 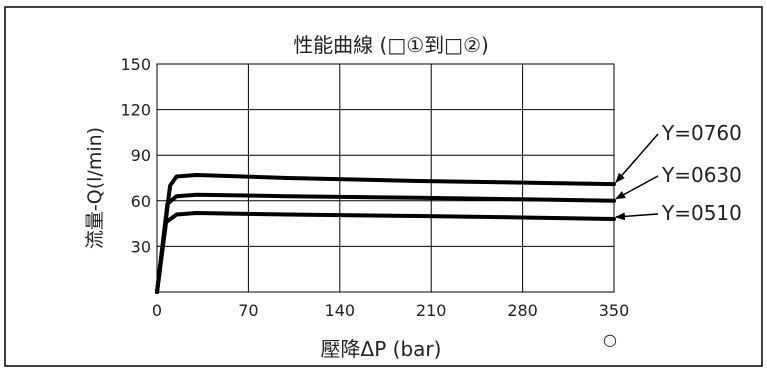 I want to click on series-label: Y=0630, so click(x=701, y=175).